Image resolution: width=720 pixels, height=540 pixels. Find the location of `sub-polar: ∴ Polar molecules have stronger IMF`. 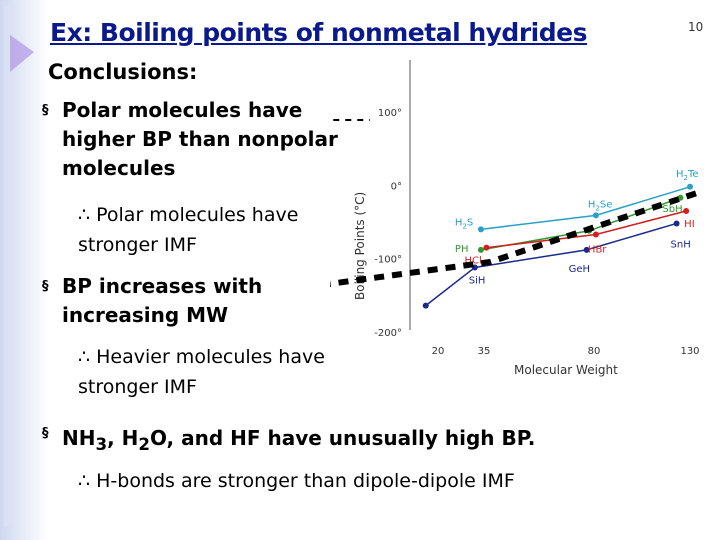

sub-polar: ∴ Polar molecules have stronger IMF is located at coordinates (188, 230).